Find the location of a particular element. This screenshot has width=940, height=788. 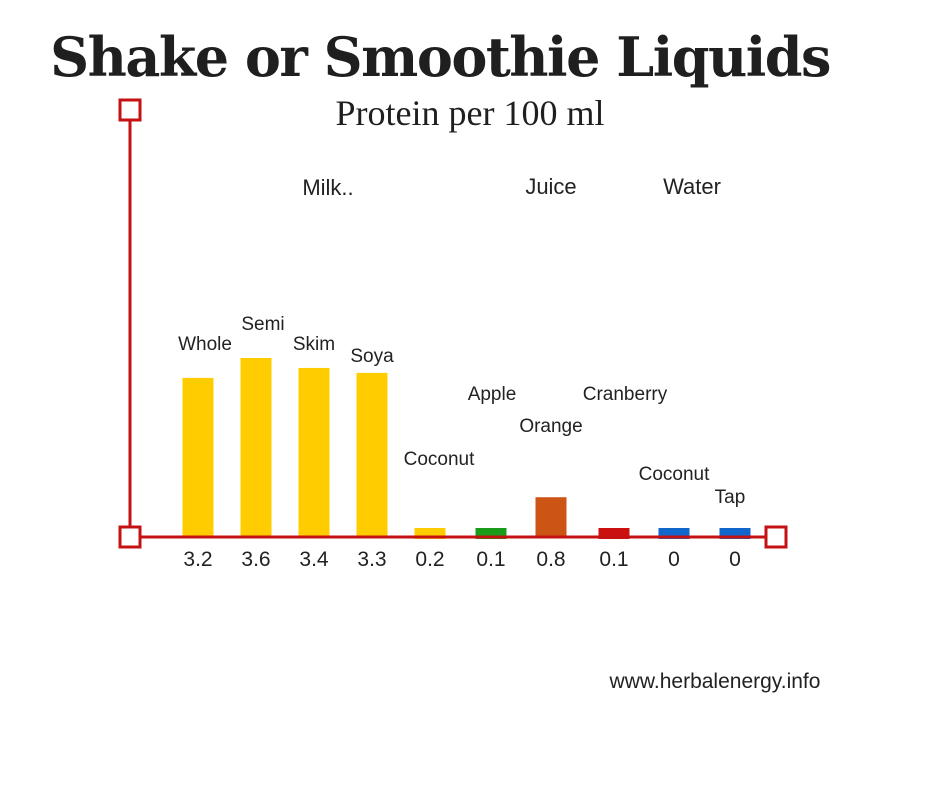

bar-label-0: Whole is located at coordinates (205, 344).